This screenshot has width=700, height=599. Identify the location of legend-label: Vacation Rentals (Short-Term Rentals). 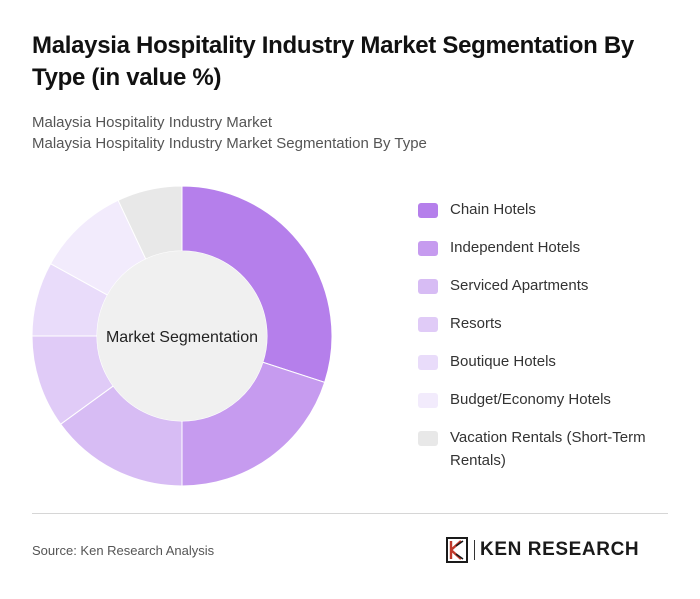
(548, 449).